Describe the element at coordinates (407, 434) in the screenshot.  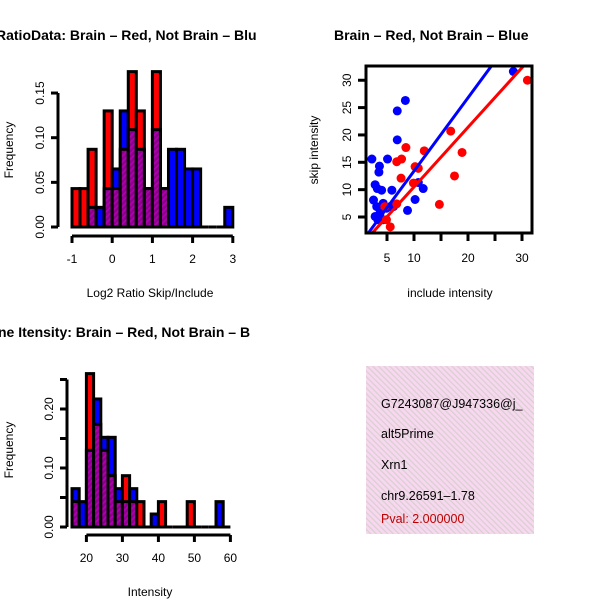
I see `info-event-type: alt5Prime` at that location.